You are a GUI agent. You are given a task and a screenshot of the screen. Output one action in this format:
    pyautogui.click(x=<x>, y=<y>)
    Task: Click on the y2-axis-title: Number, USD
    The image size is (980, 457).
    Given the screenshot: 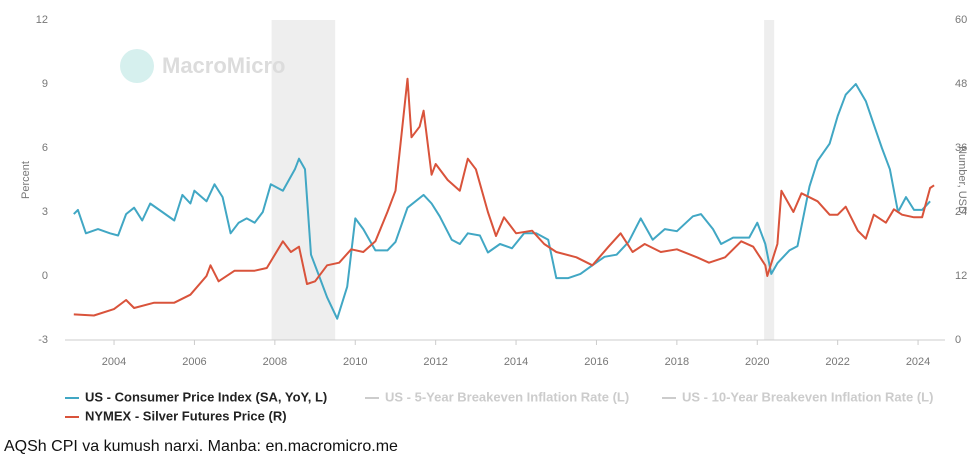 What is the action you would take?
    pyautogui.click(x=962, y=180)
    